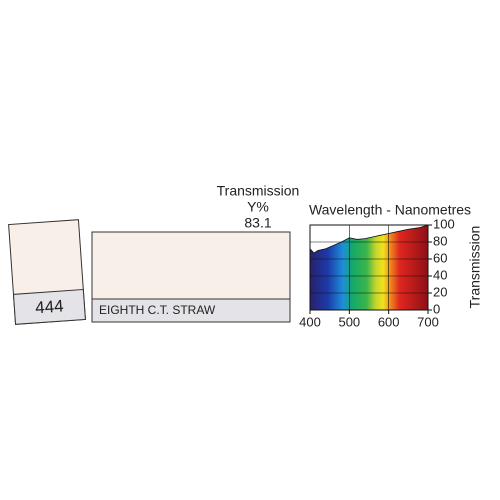 Image resolution: width=500 pixels, height=500 pixels. Describe the element at coordinates (258, 191) in the screenshot. I see `transmission-label: Transmission` at that location.